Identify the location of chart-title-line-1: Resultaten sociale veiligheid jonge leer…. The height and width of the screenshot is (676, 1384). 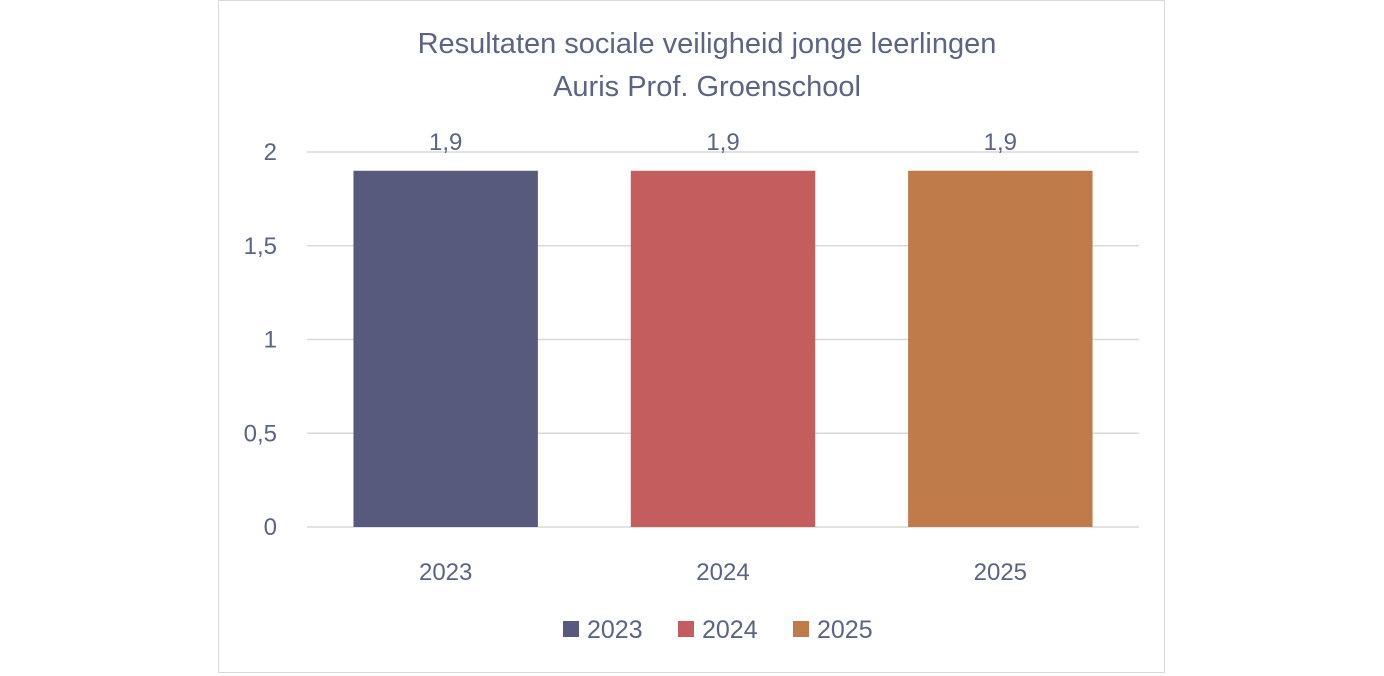
(707, 44).